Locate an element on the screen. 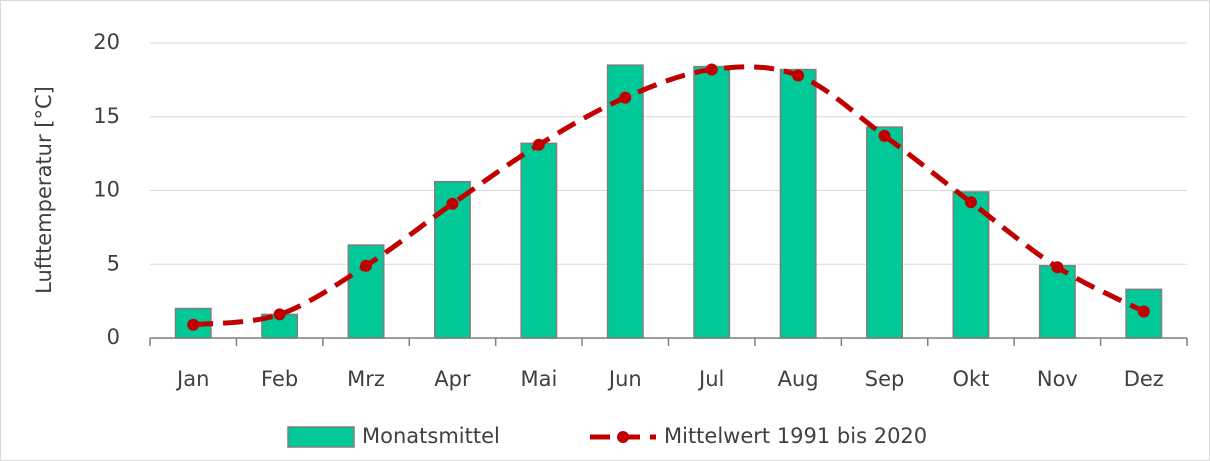 The width and height of the screenshot is (1210, 461). y-tick-label: 0 is located at coordinates (113, 337).